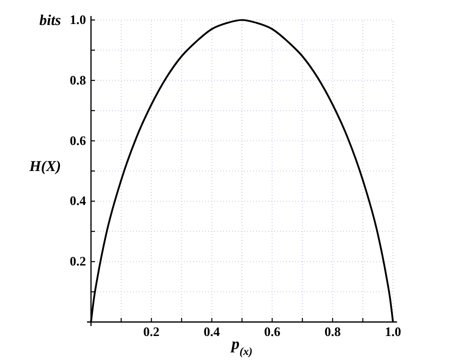 This screenshot has height=363, width=474. I want to click on x-tick-label: 0.4, so click(212, 331).